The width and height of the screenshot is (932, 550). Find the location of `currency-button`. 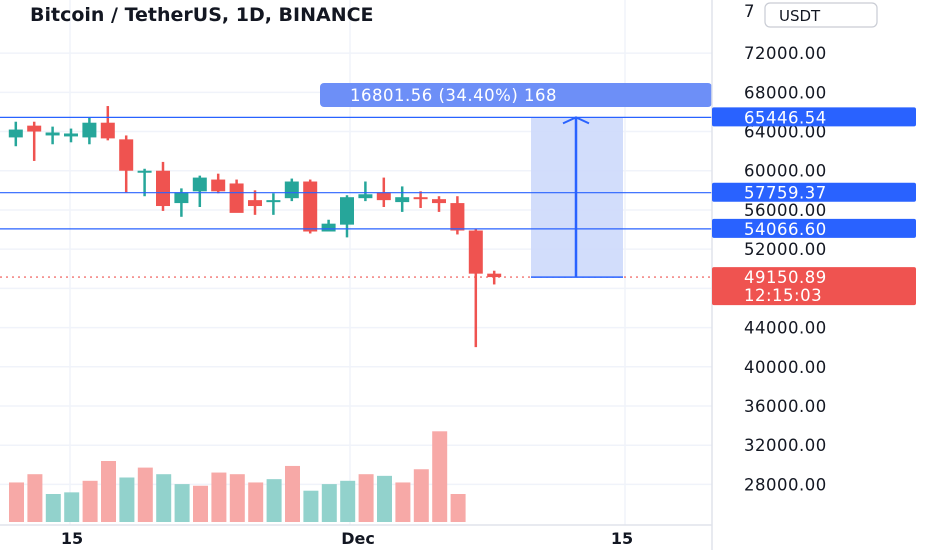

currency-button is located at coordinates (821, 15).